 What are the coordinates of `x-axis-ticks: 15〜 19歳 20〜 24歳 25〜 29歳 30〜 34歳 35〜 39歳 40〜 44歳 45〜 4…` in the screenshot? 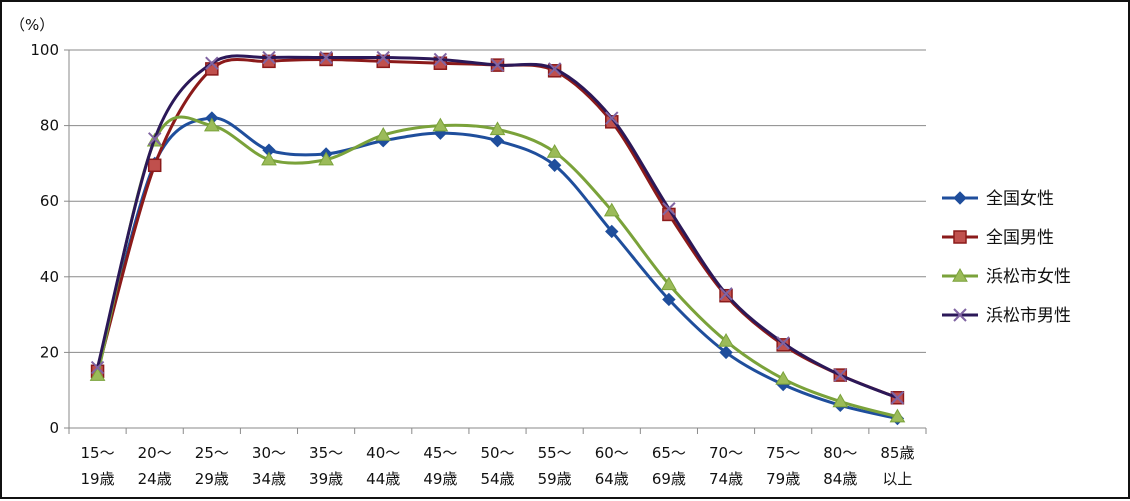 It's located at (497, 458).